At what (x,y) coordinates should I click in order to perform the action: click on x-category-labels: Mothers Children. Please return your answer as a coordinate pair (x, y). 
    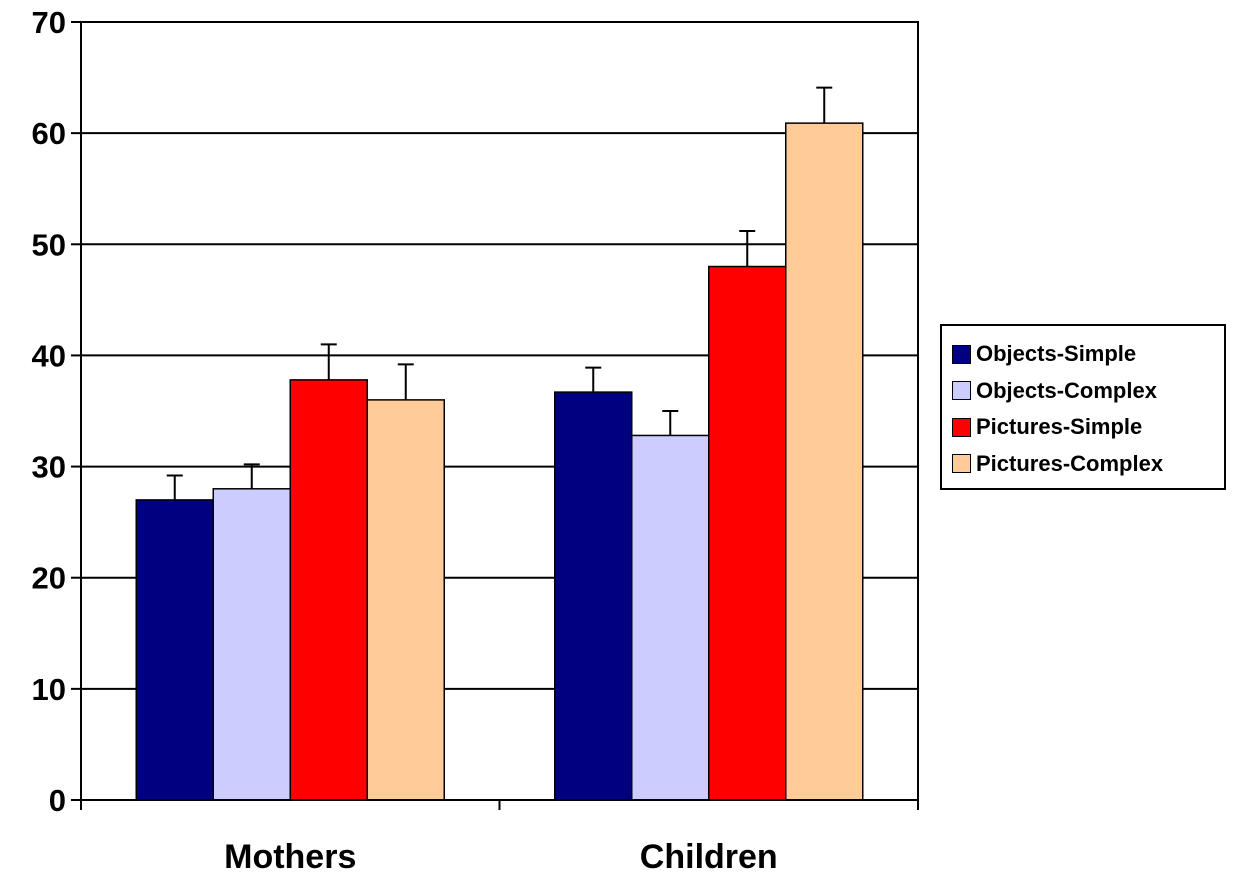
    Looking at the image, I should click on (501, 855).